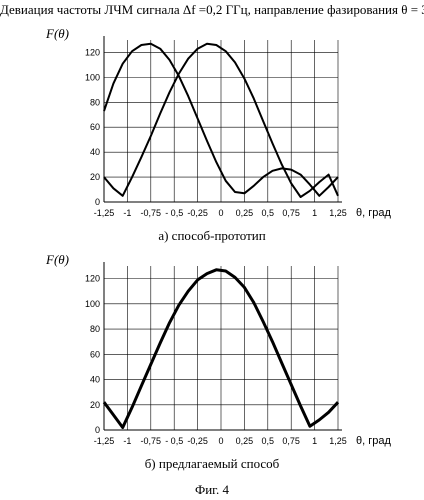  What do you see at coordinates (92, 304) in the screenshot?
I see `chart-2-y-tick-label: 100` at bounding box center [92, 304].